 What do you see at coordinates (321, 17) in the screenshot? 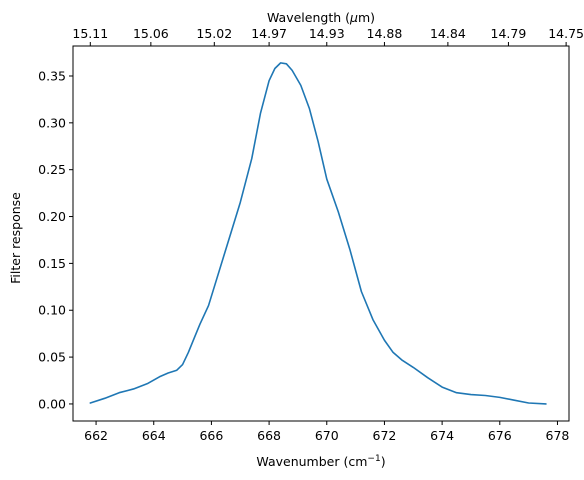
I see `top-axis-label: Wavelength (μm)` at bounding box center [321, 17].